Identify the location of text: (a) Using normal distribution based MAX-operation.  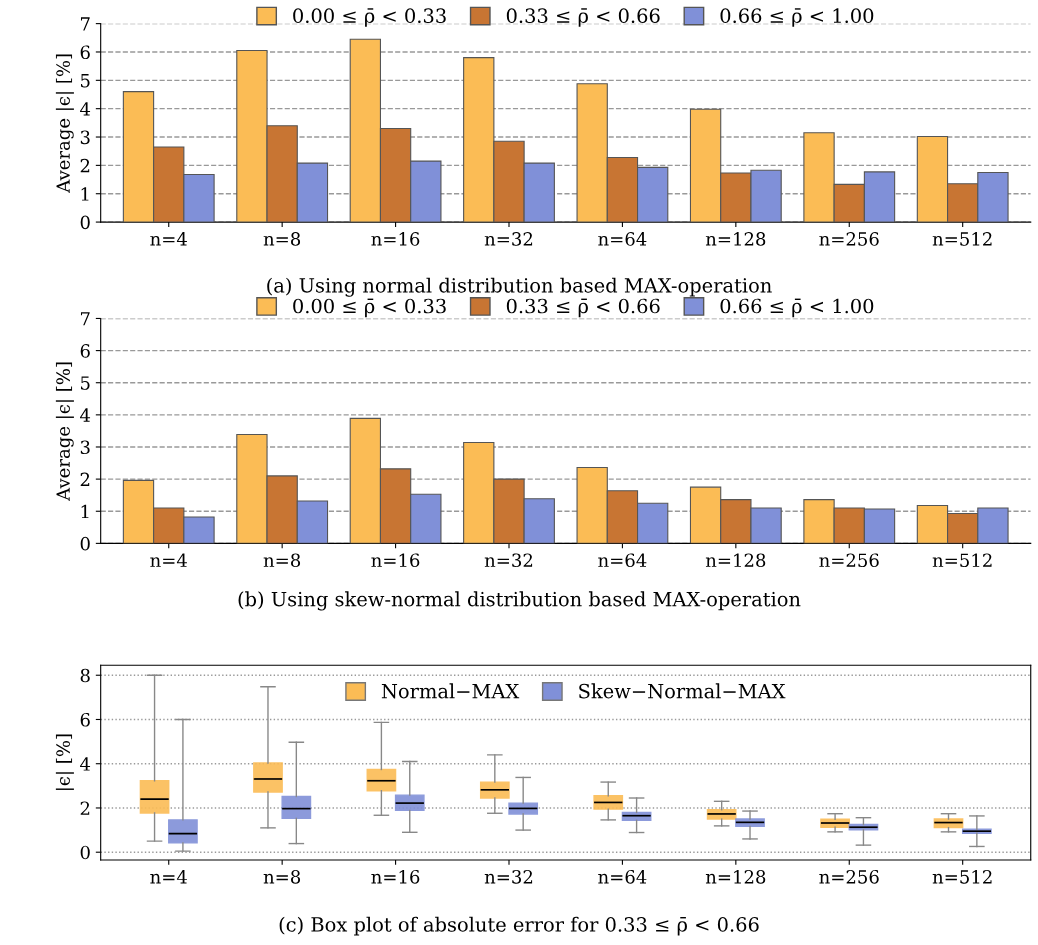
(519, 287).